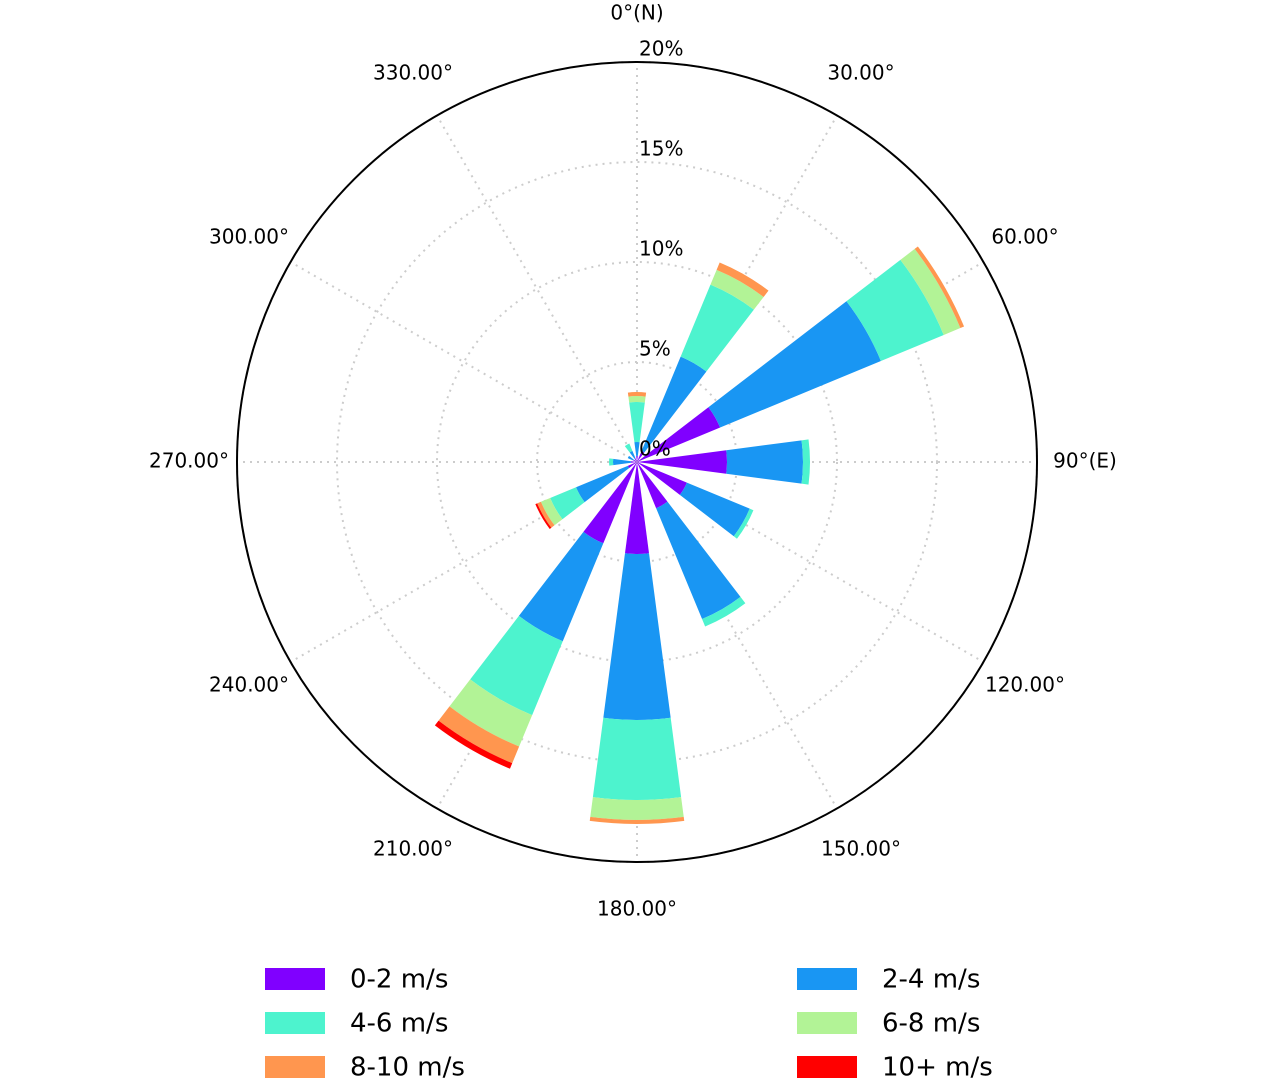 The image size is (1265, 1085). Describe the element at coordinates (249, 685) in the screenshot. I see `angle-label: 240.00°` at that location.